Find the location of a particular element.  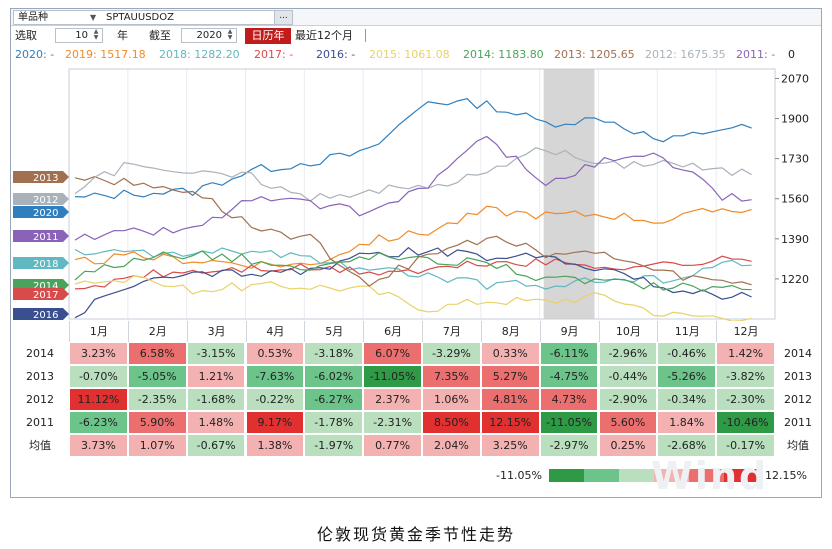

table-cell: -4.75% is located at coordinates (569, 376).